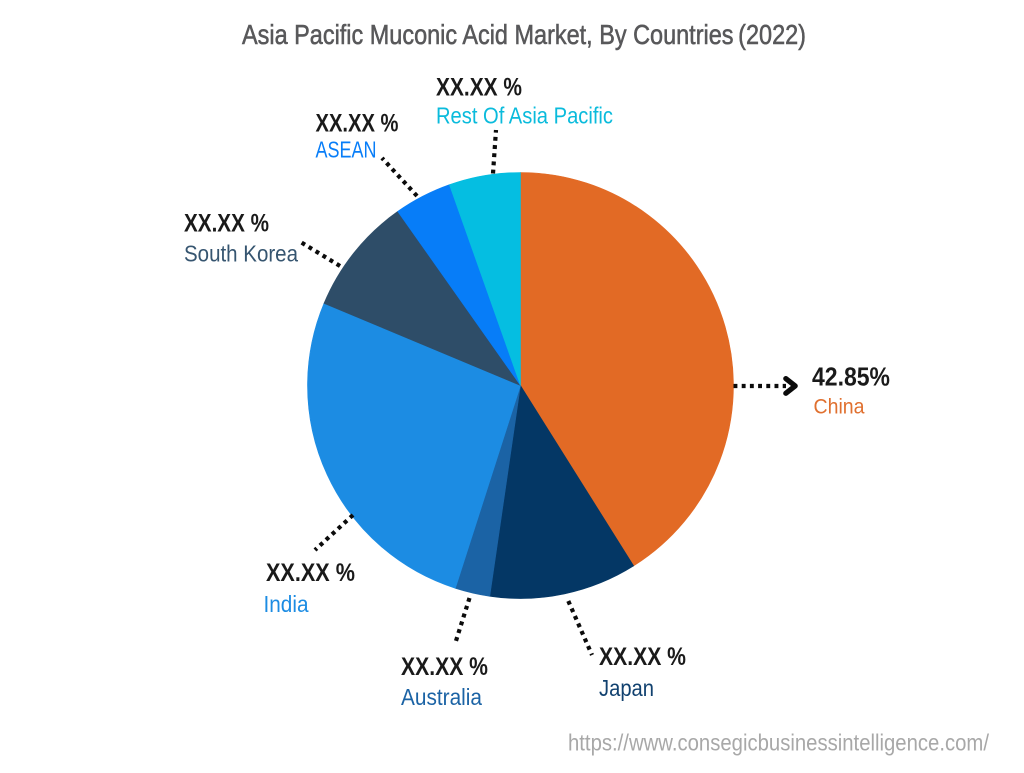 The height and width of the screenshot is (773, 1024). I want to click on svg-text: South Korea, so click(241, 254).